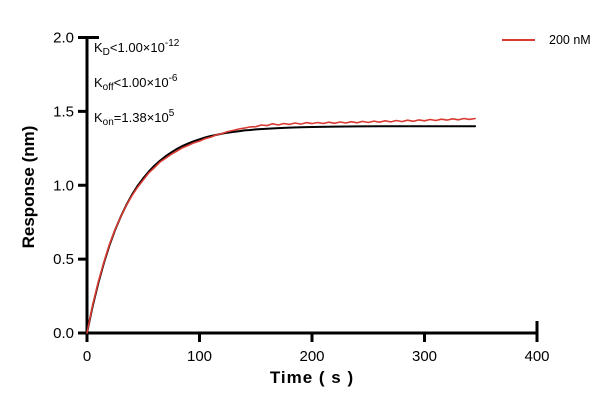 This screenshot has height=412, width=616. What do you see at coordinates (518, 40) in the screenshot?
I see `legend-line-swatch` at bounding box center [518, 40].